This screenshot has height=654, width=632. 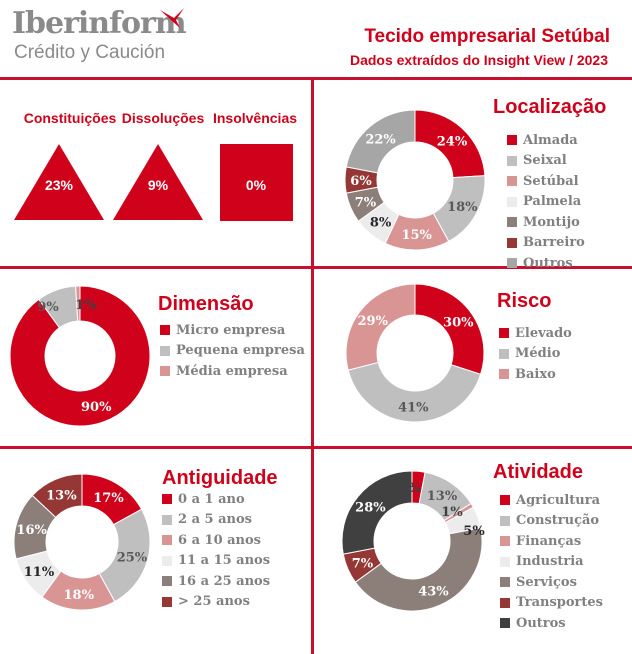 I want to click on legend-label: 11 a 15 anos, so click(x=224, y=561).